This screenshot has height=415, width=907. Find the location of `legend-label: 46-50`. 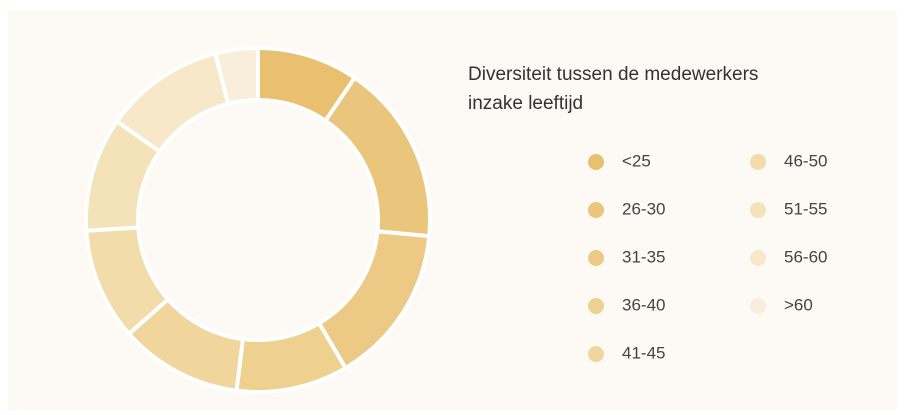

legend-label: 46-50 is located at coordinates (805, 160).